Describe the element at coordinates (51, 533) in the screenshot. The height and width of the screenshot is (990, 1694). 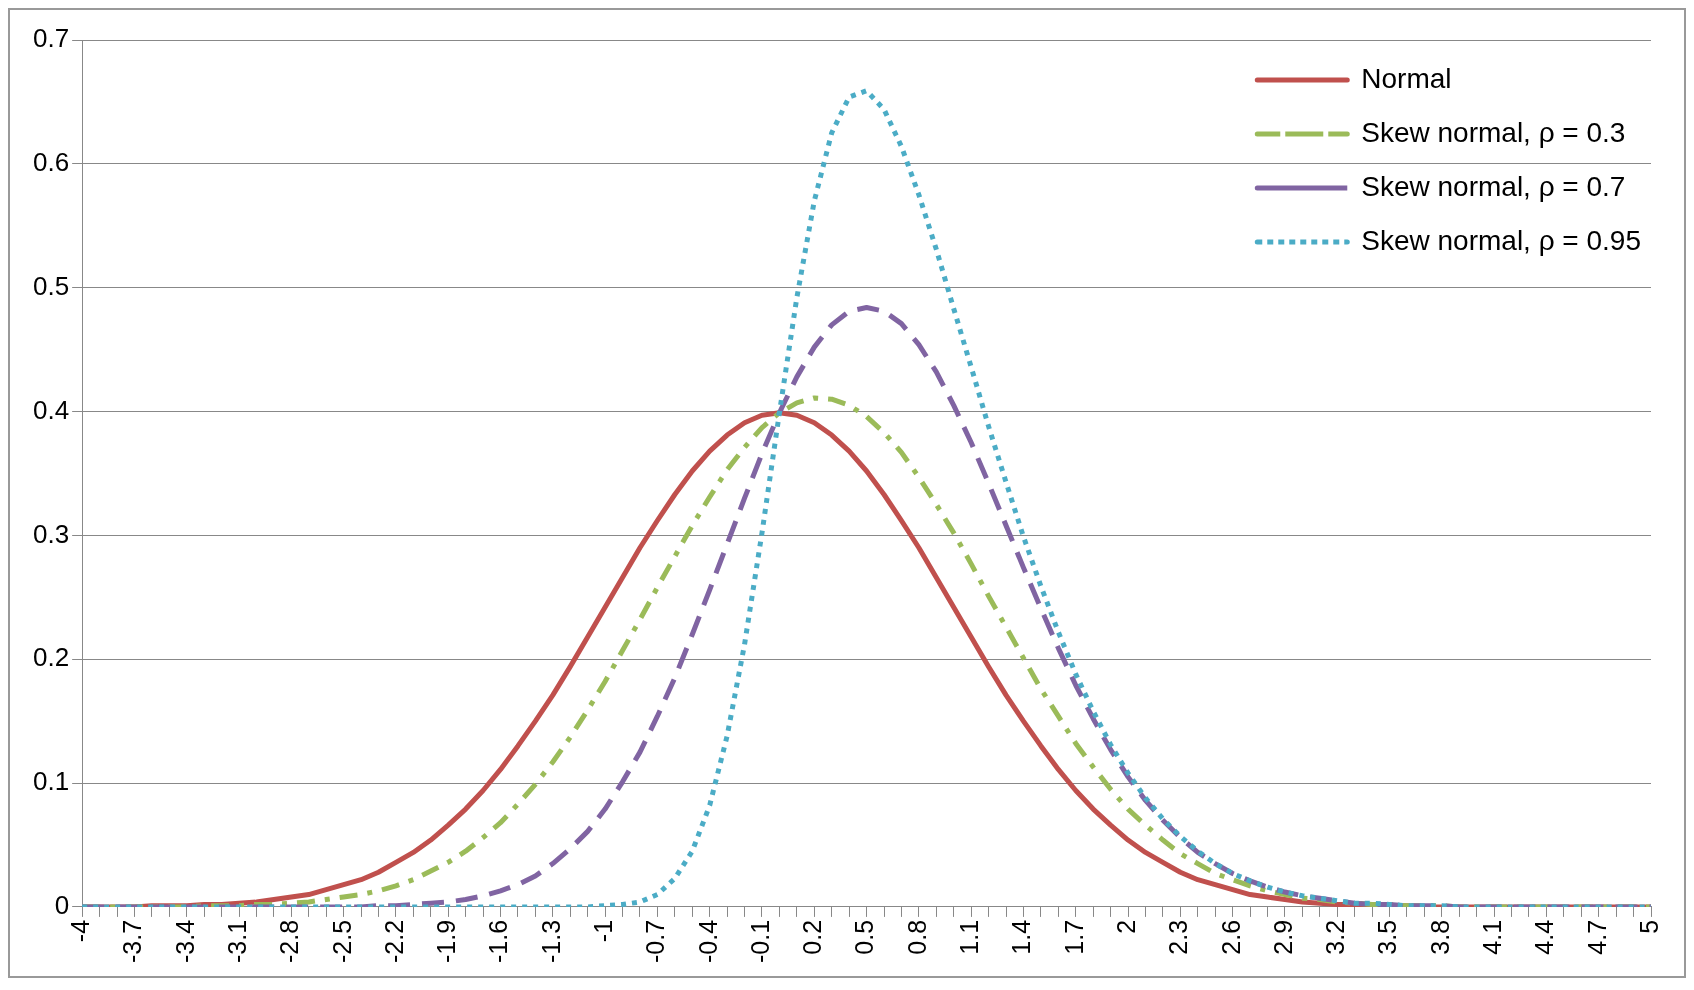
I see `y-tick-label: 0.3` at that location.